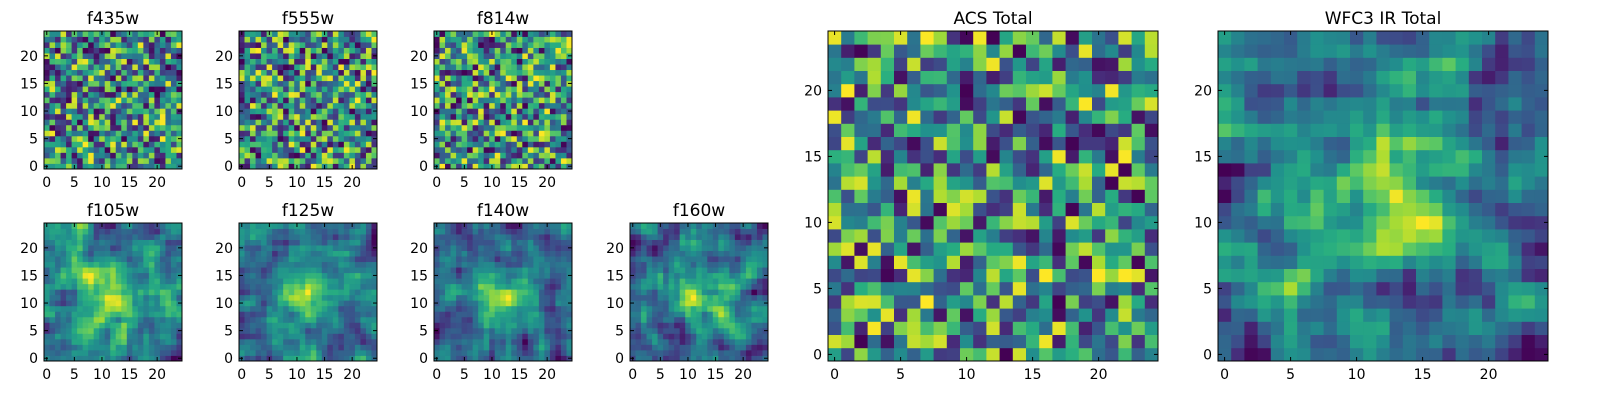  I want to click on y-tick-label: 5, so click(228, 332).